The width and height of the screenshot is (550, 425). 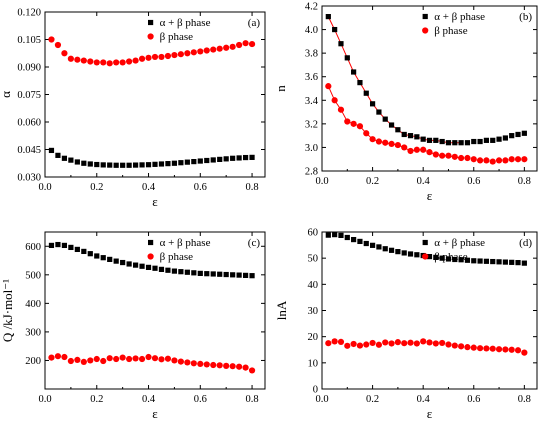 What do you see at coordinates (254, 23) in the screenshot?
I see `panel-tag: (a)` at bounding box center [254, 23].